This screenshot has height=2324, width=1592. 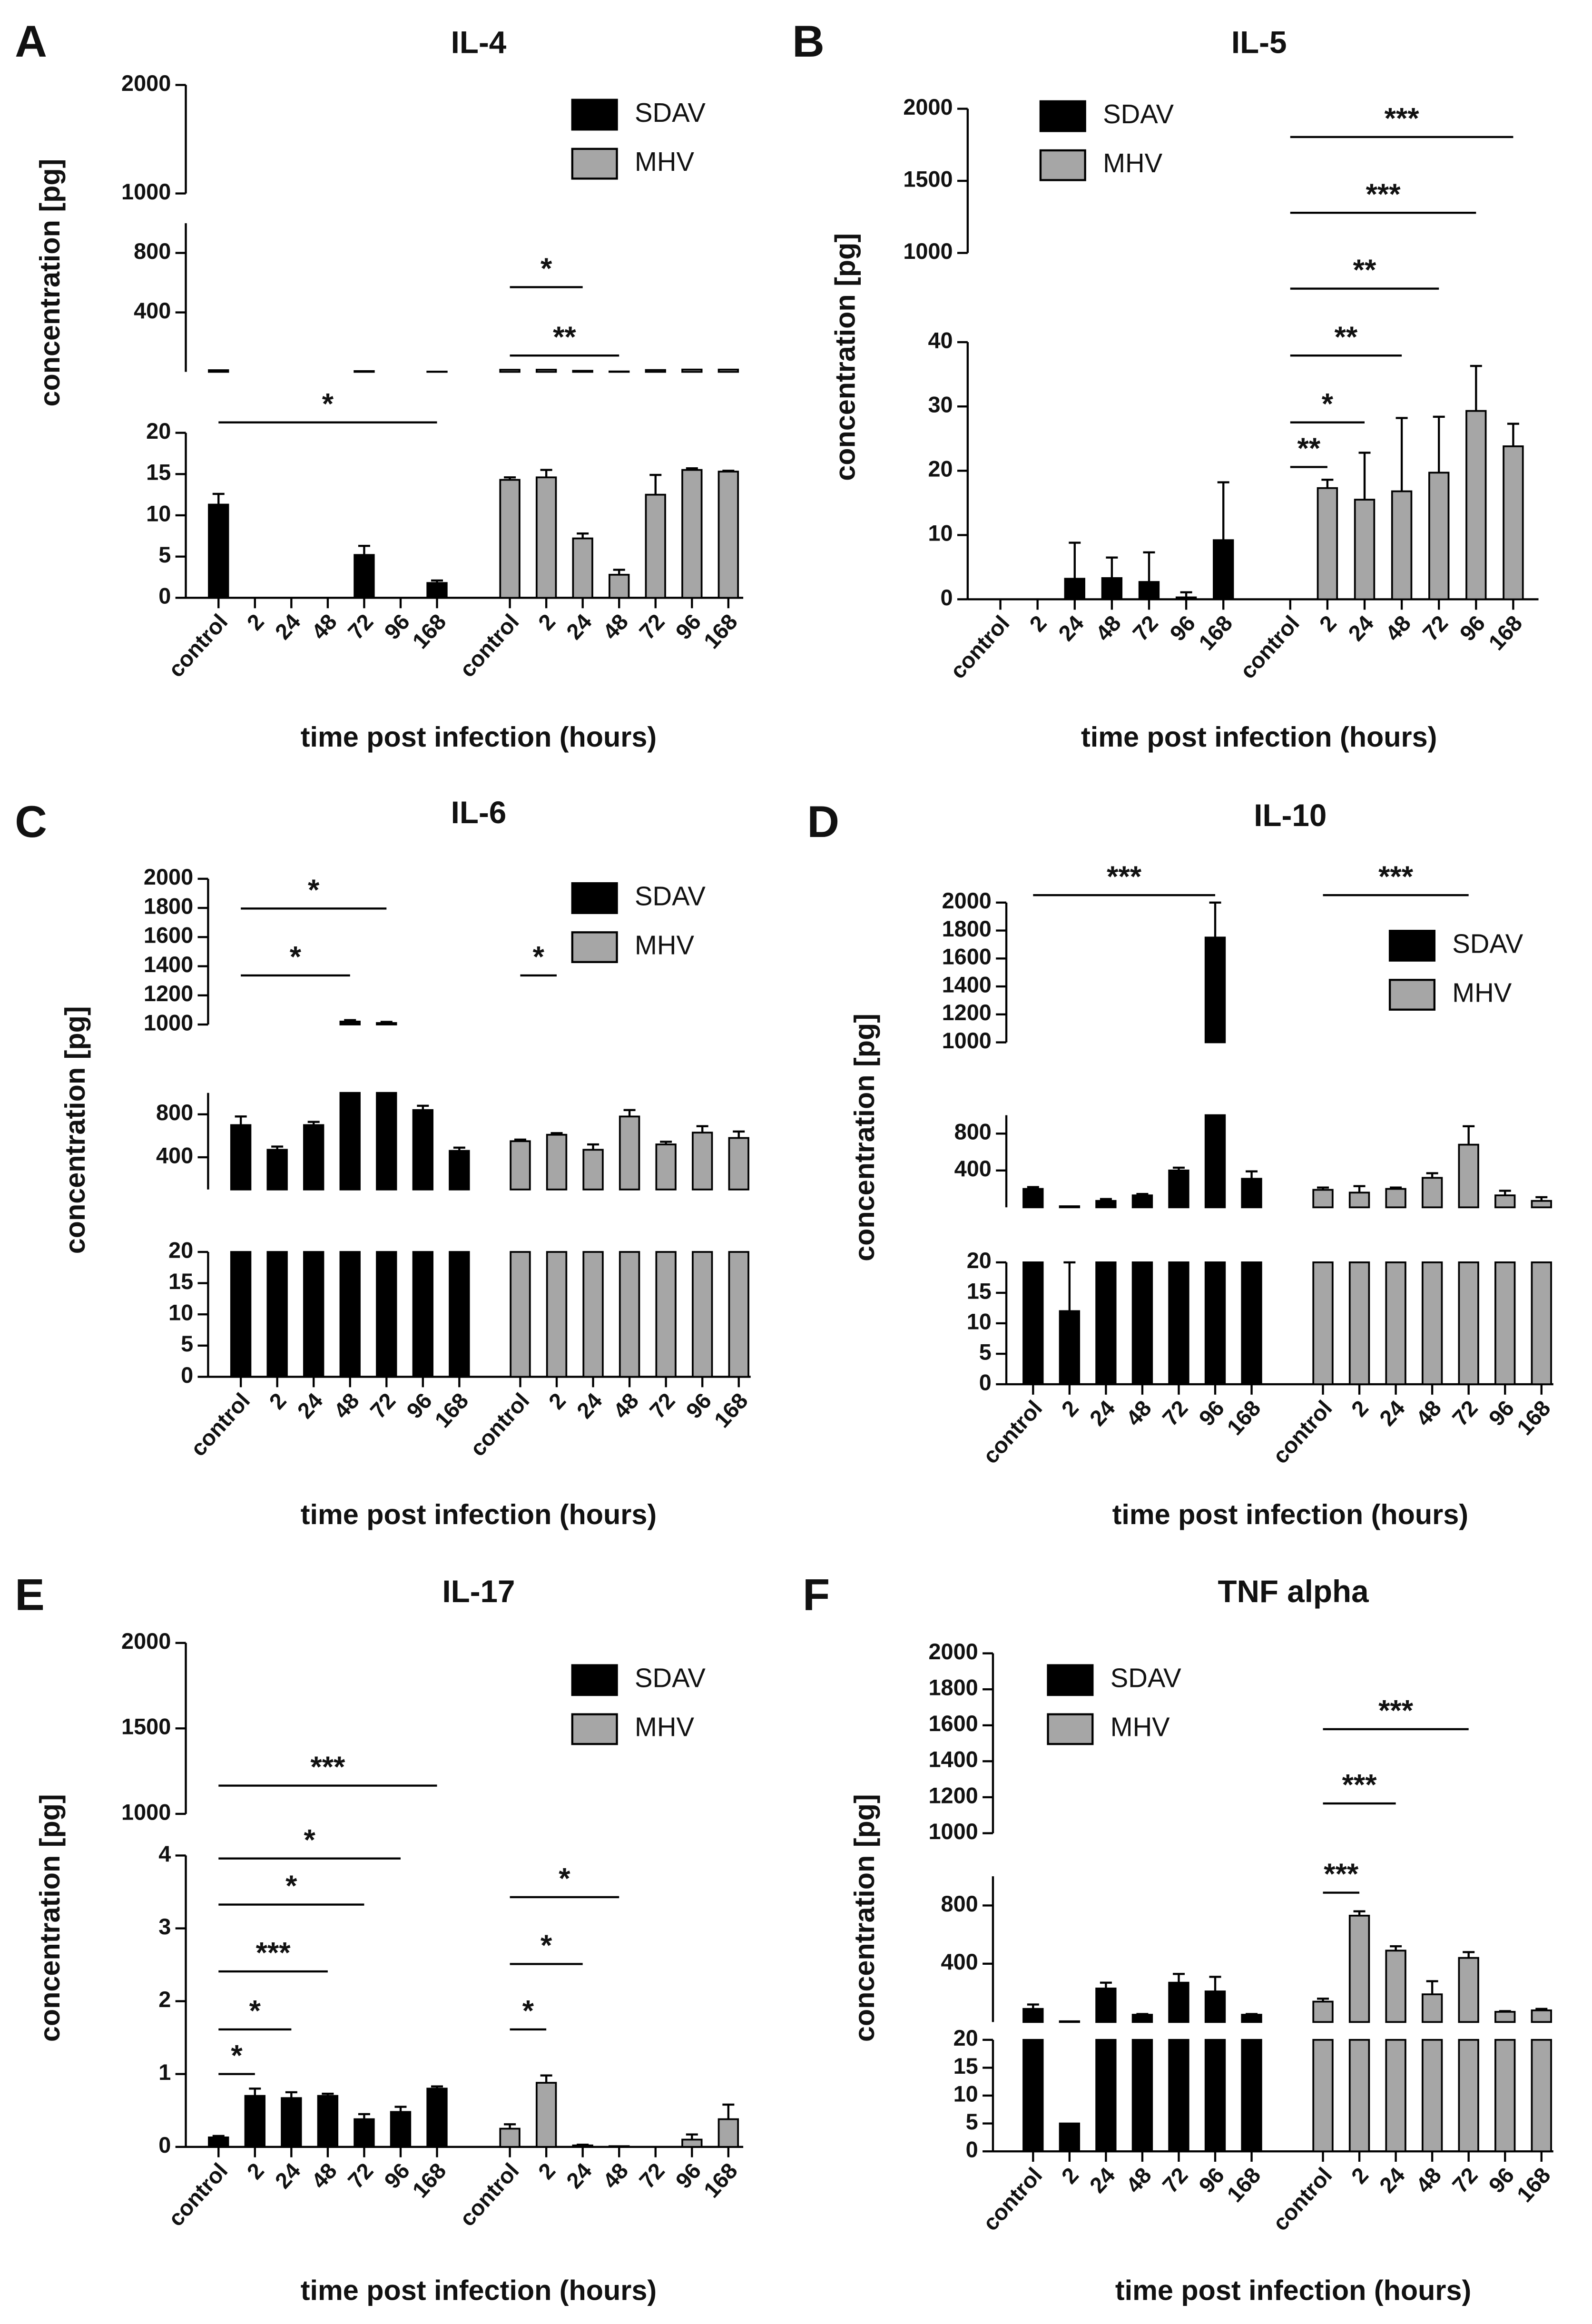 I want to click on panel-letter: F, so click(x=816, y=1595).